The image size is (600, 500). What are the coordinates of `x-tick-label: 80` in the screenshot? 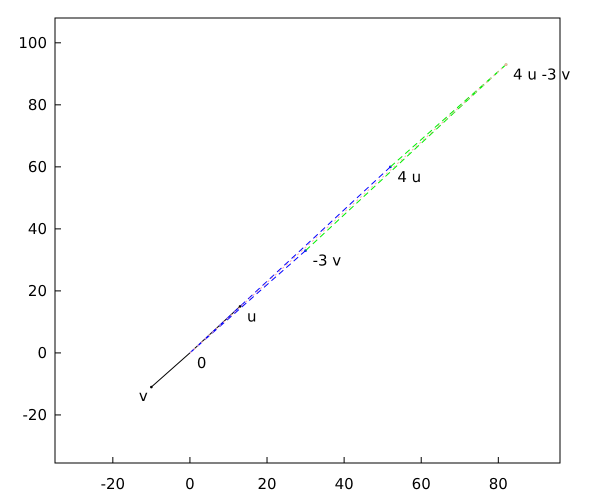 It's located at (498, 484).